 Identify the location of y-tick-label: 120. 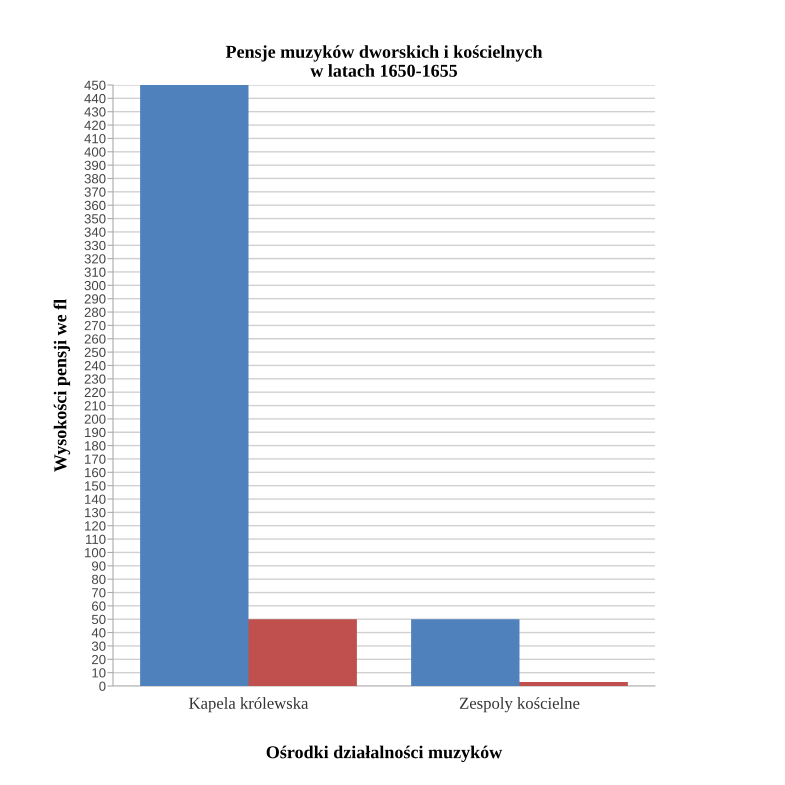
(95, 526).